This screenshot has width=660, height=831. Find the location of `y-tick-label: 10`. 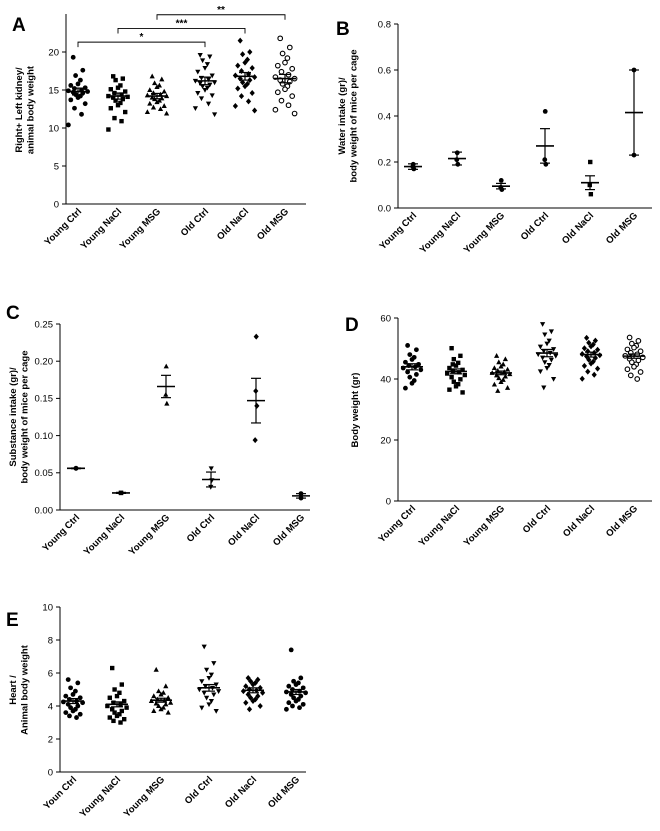

y-tick-label: 10 is located at coordinates (47, 607).